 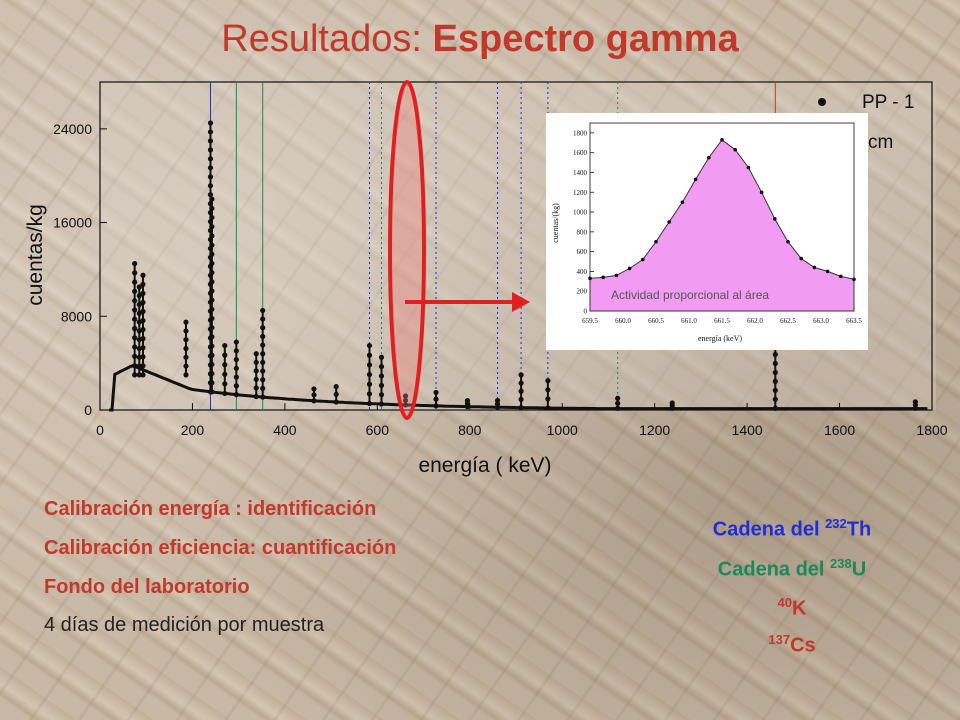 I want to click on bullet-efficiency-calibration: Calibración eficiencia: cuantificación, so click(x=220, y=548).